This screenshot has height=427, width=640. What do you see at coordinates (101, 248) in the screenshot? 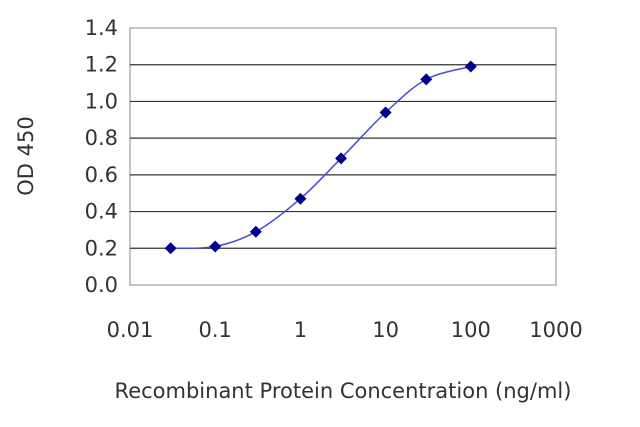
I see `y-tick-label: 0.2` at bounding box center [101, 248].